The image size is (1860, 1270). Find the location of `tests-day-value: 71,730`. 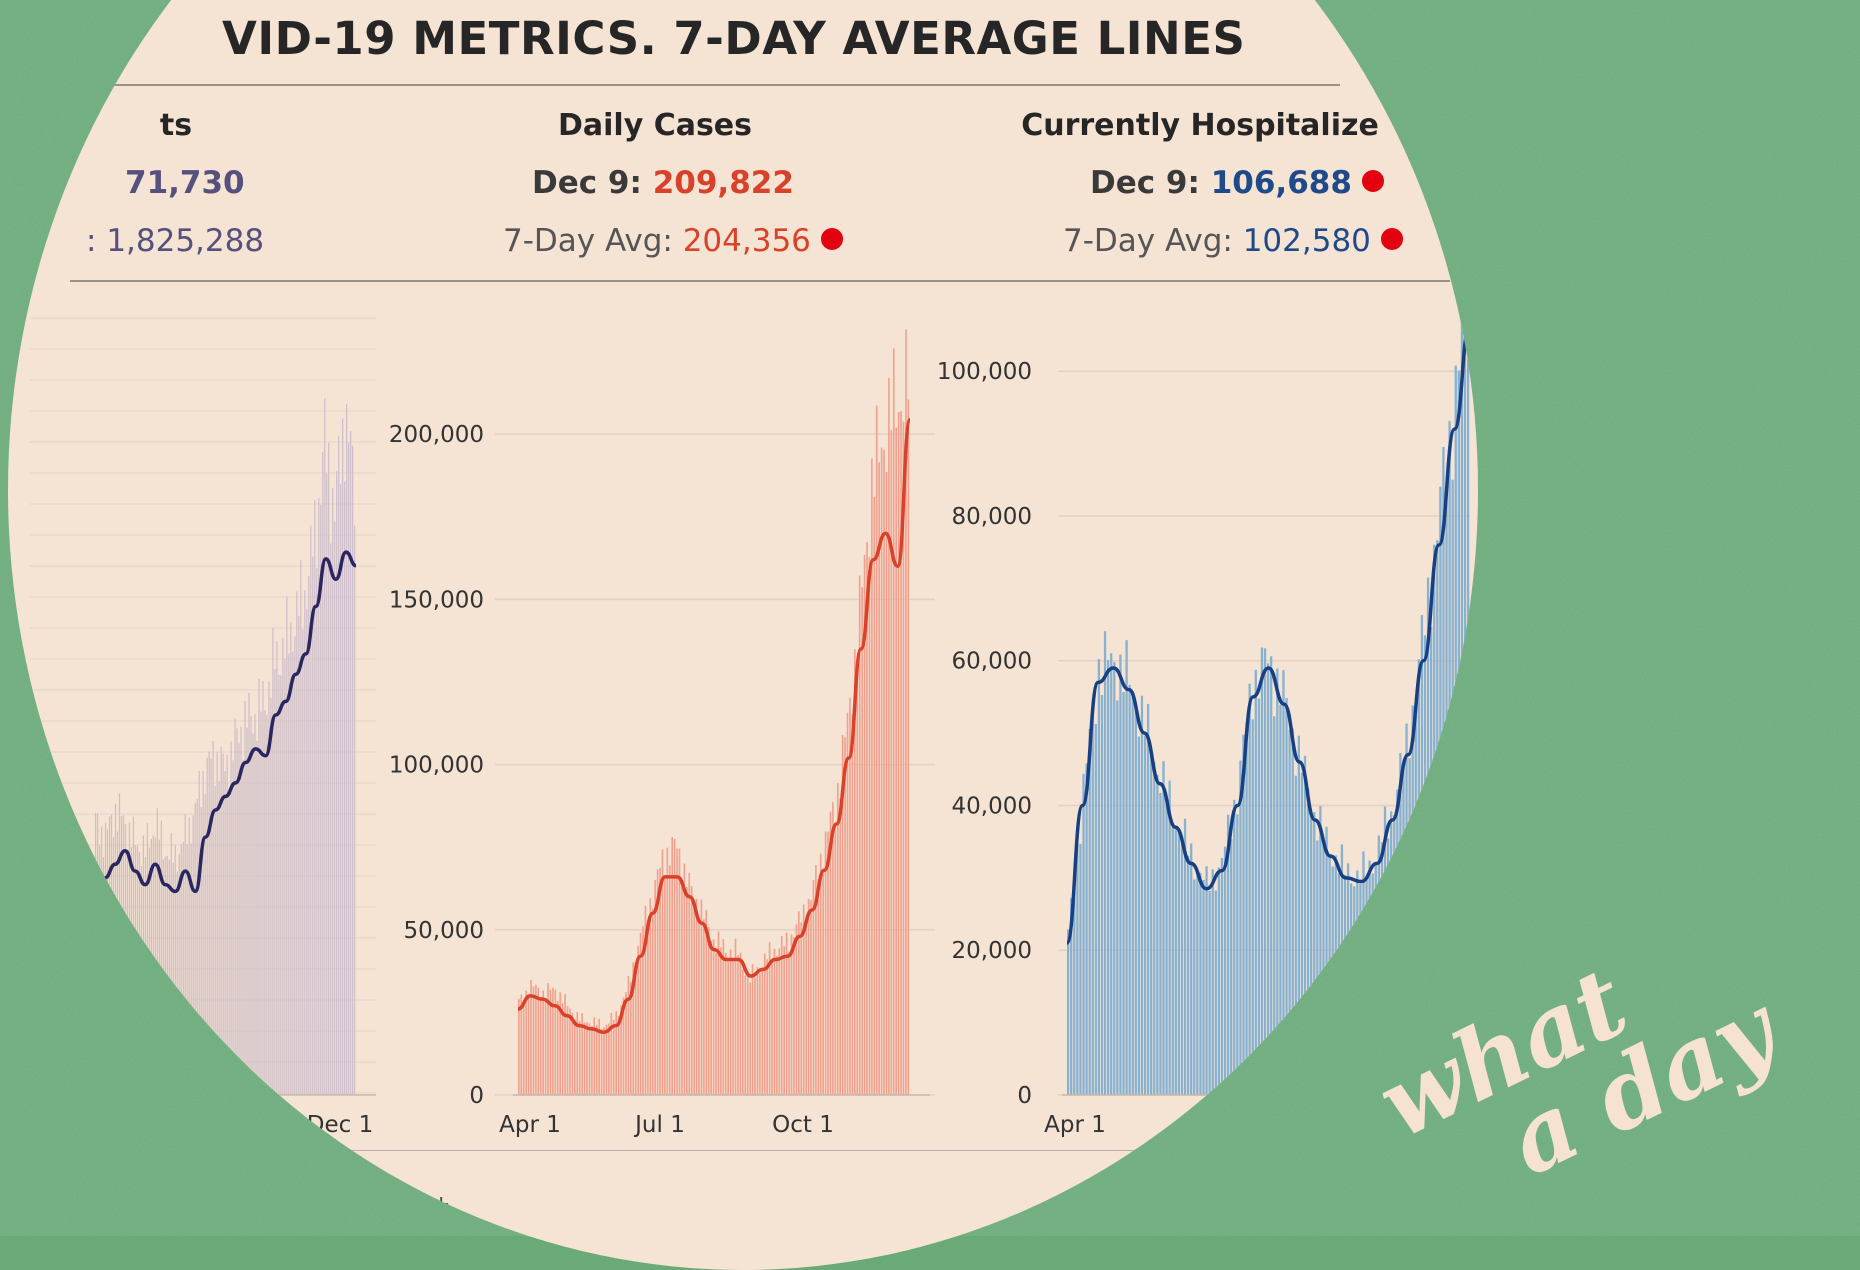

tests-day-value: 71,730 is located at coordinates (185, 183).